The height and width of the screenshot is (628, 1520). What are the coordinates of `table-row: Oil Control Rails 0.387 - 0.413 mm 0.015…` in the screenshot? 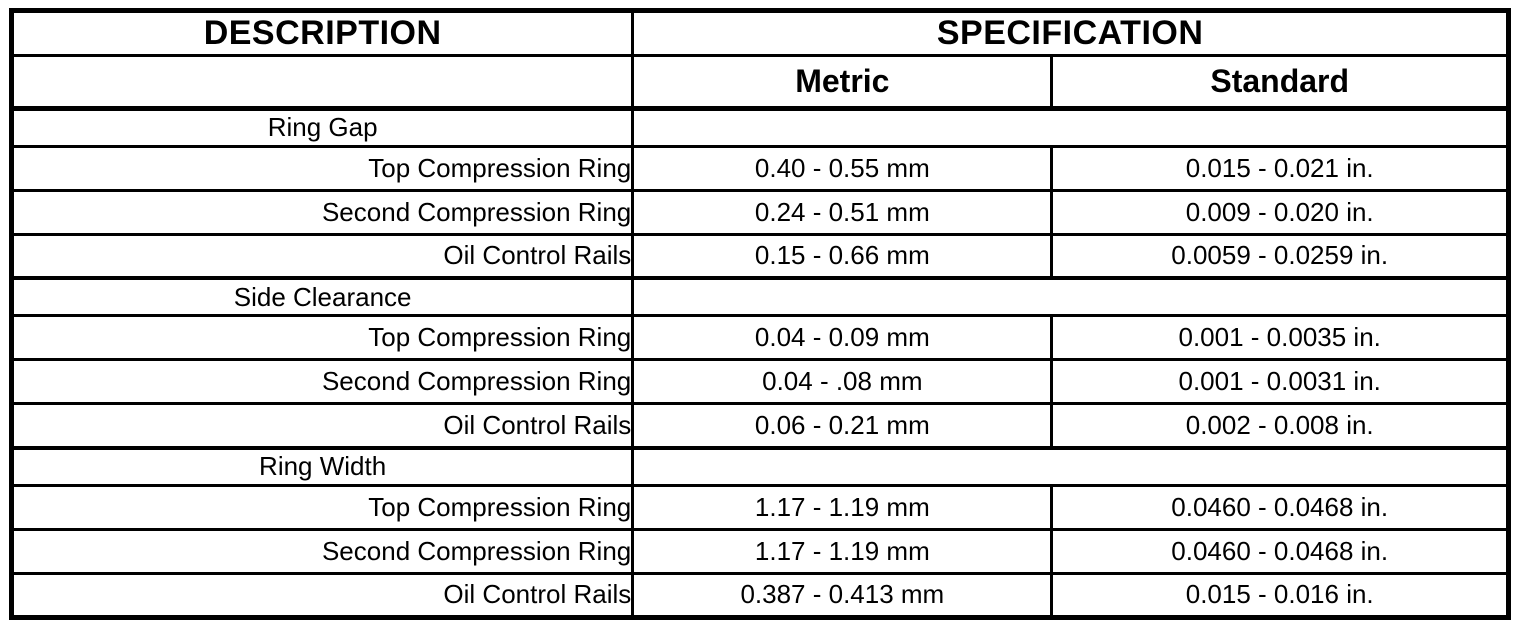 It's located at (759, 595).